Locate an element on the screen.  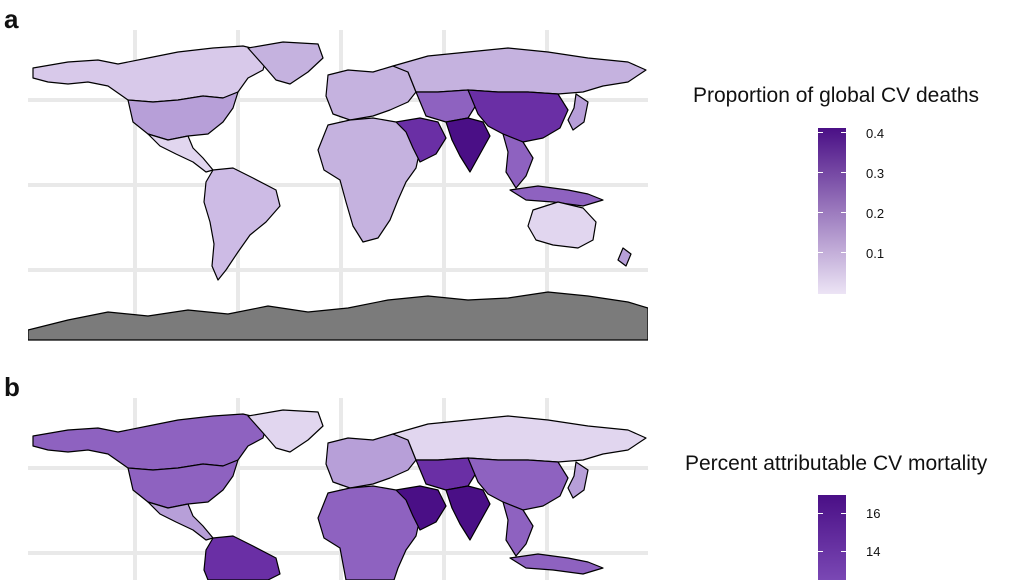
legend-title-b: Percent attributable CV mortality is located at coordinates (836, 463).